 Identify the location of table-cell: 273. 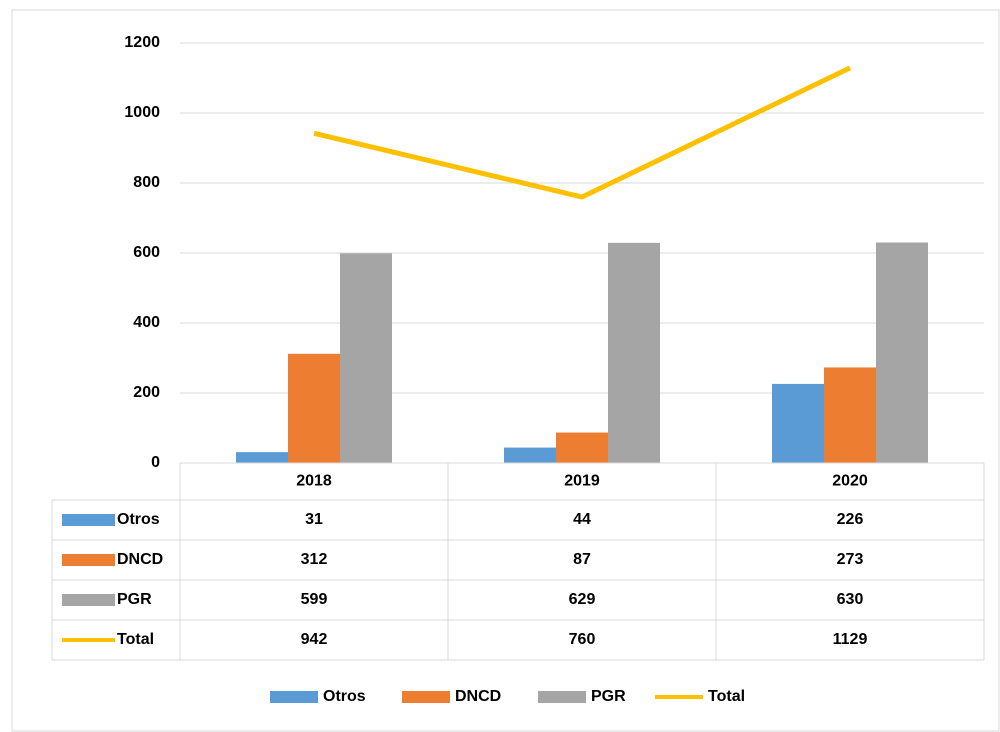
(850, 559).